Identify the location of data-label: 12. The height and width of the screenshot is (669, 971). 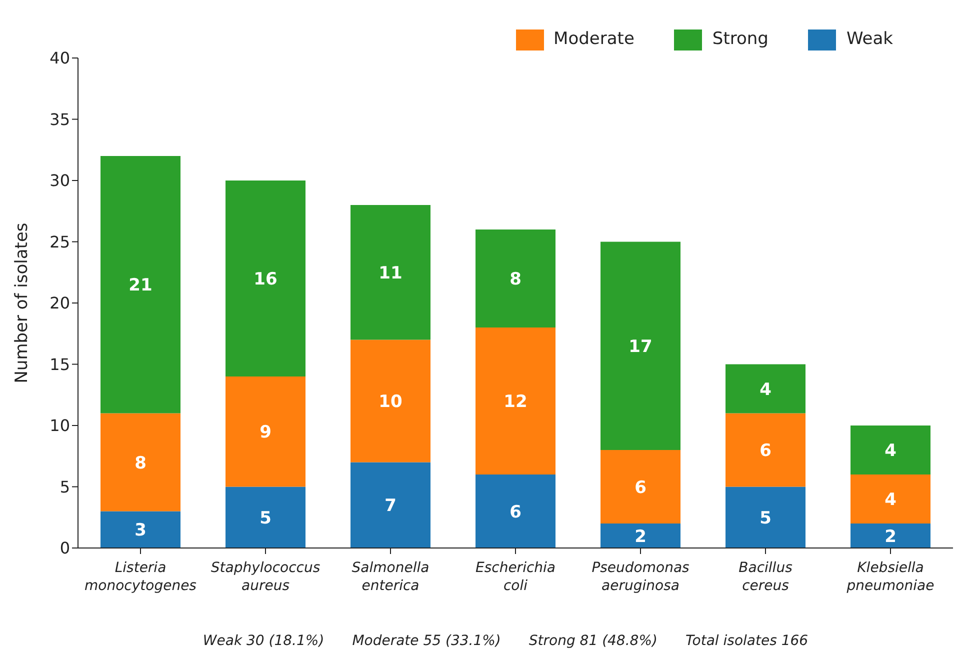
(516, 402).